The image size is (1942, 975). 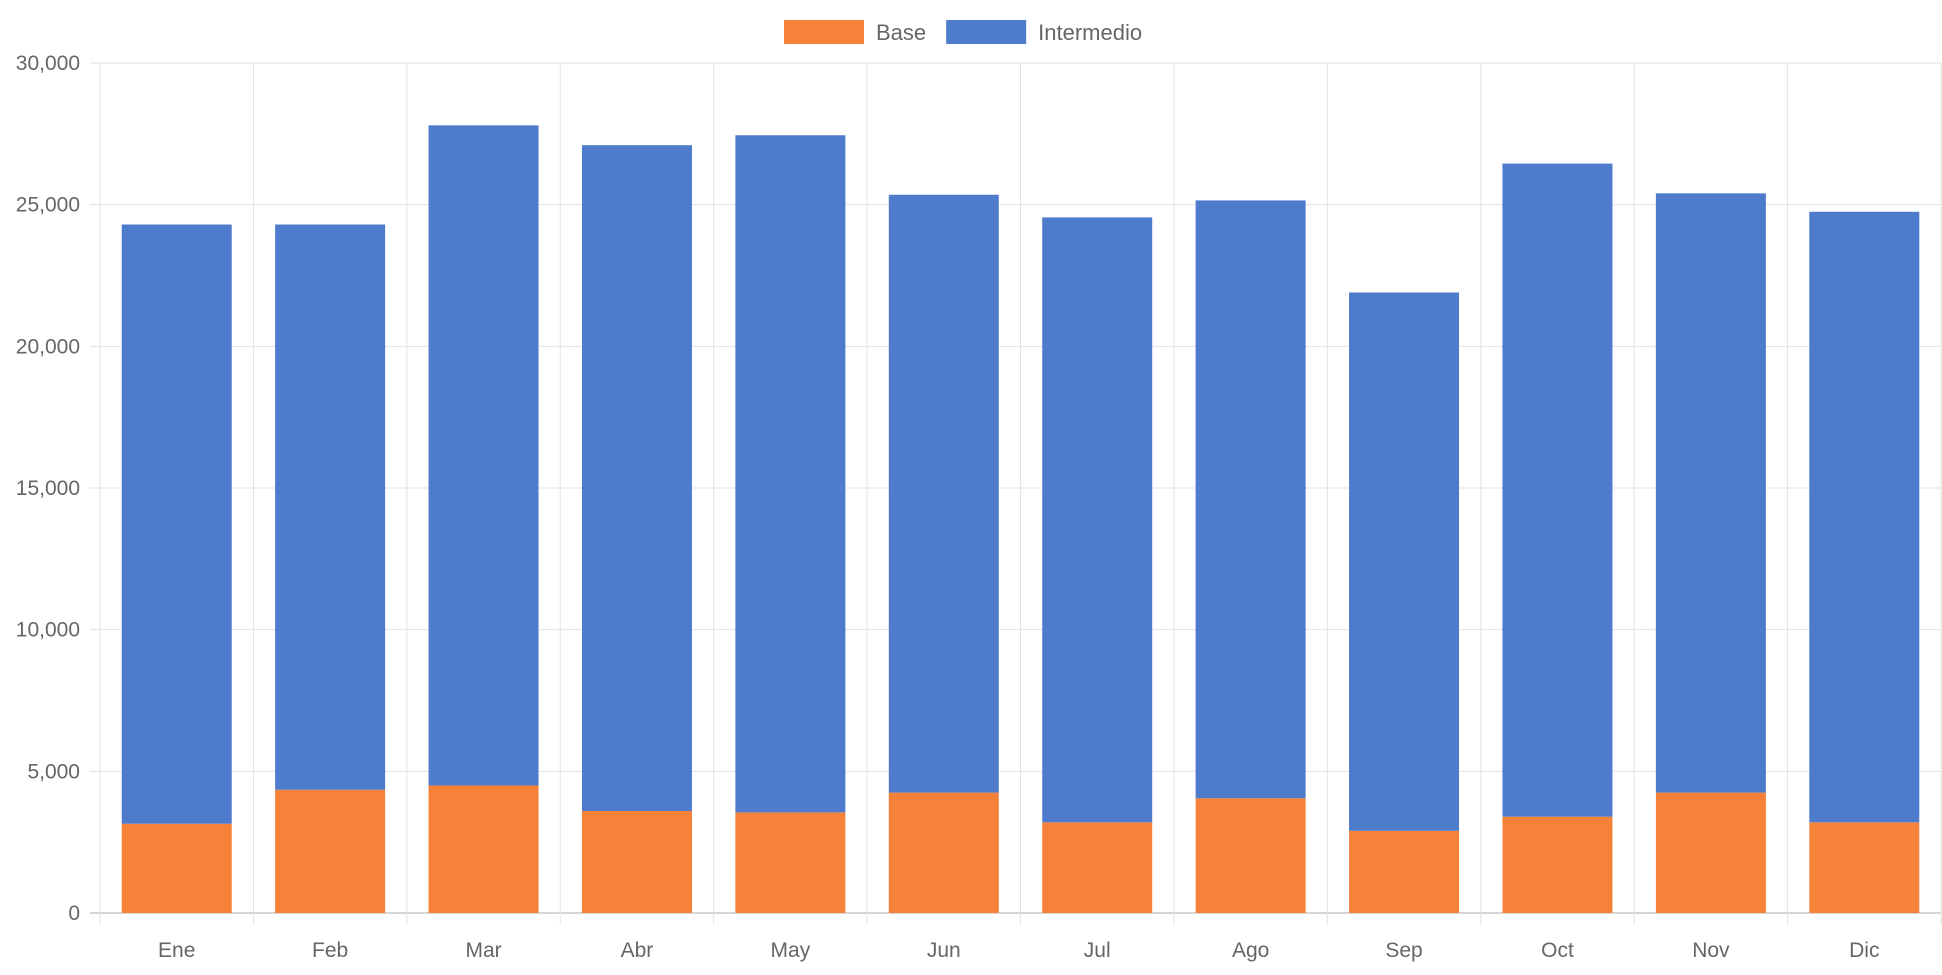 What do you see at coordinates (791, 950) in the screenshot?
I see `x-tick-label: May` at bounding box center [791, 950].